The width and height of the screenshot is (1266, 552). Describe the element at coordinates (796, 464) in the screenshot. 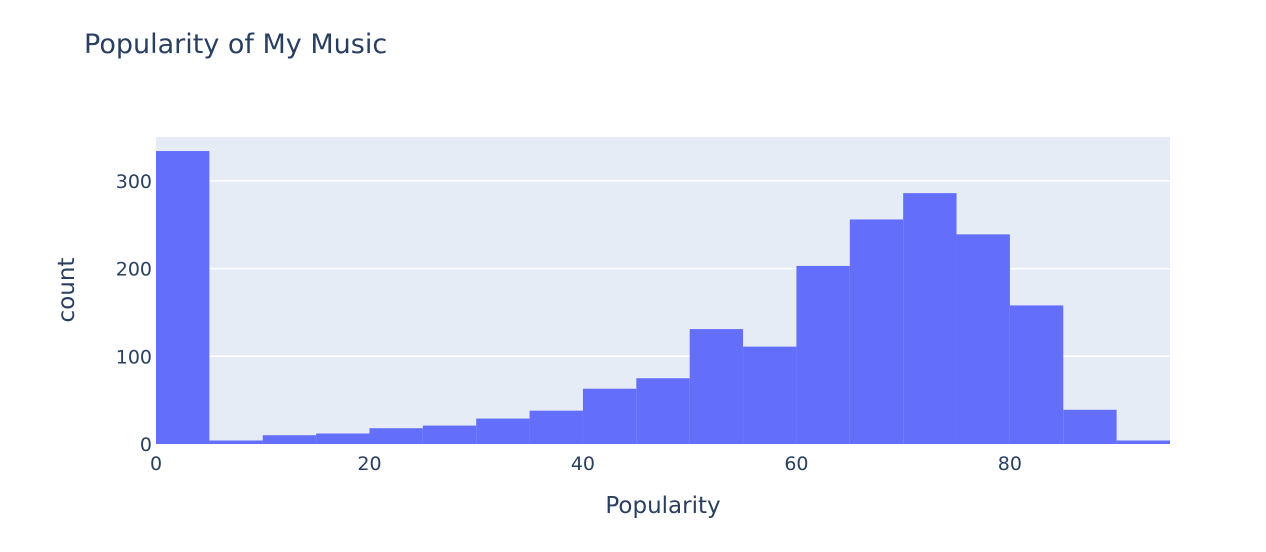

I see `x-tick-label: 60` at that location.